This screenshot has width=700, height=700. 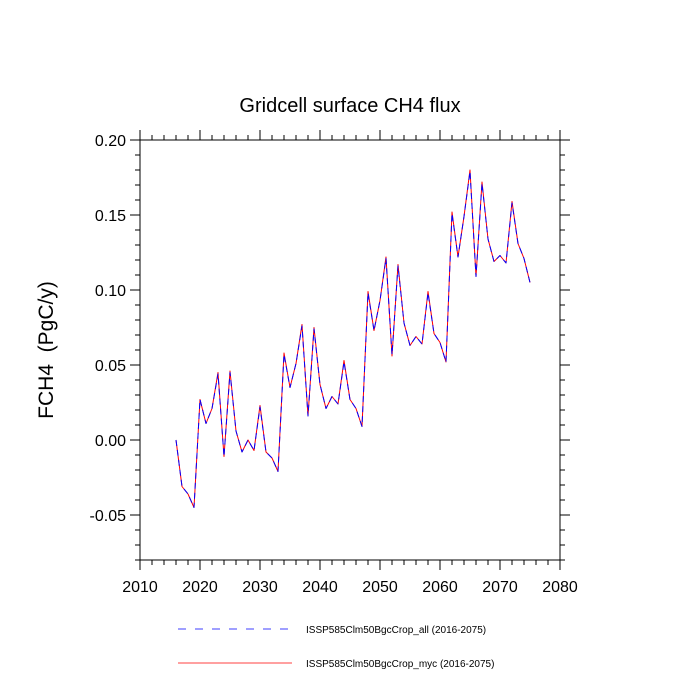 I want to click on legend-label: ISSP585Clm50BgcCrop_all (2016-2075), so click(x=396, y=630).